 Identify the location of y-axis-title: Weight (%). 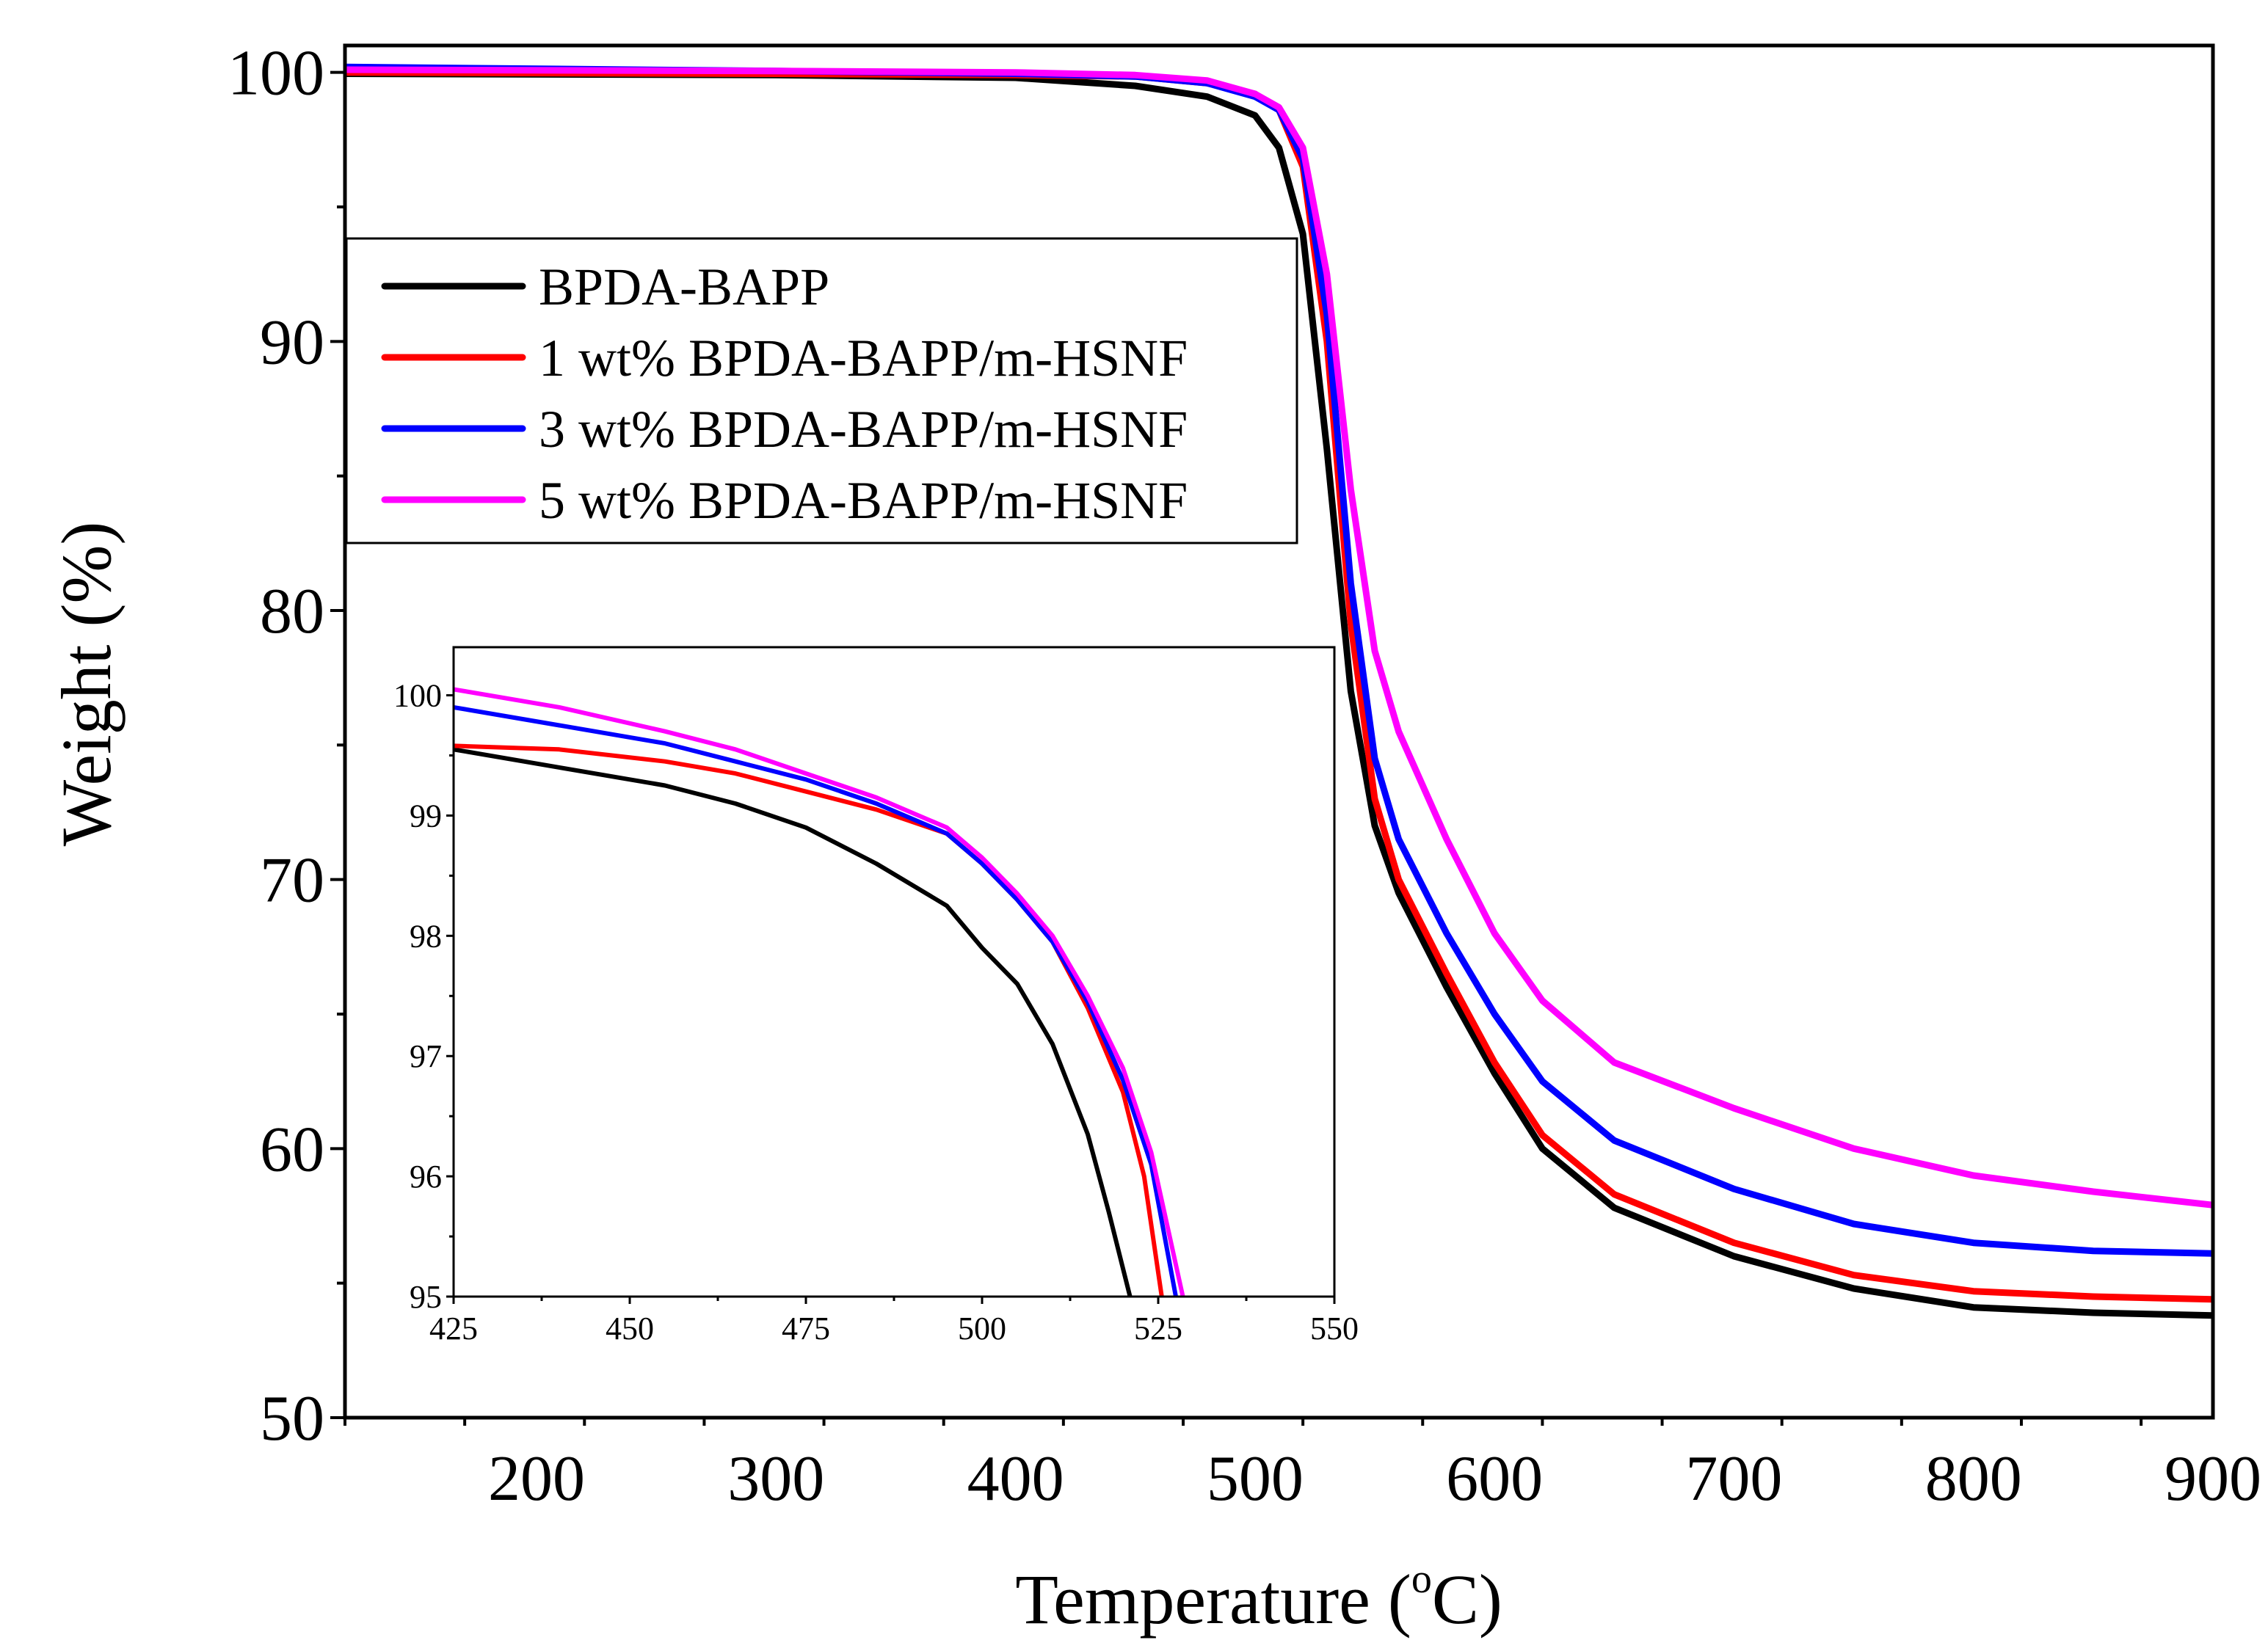
(86, 684).